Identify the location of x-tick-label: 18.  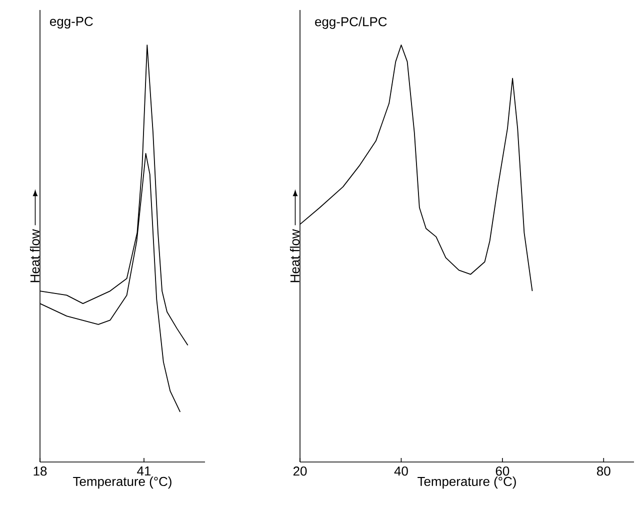
(40, 471).